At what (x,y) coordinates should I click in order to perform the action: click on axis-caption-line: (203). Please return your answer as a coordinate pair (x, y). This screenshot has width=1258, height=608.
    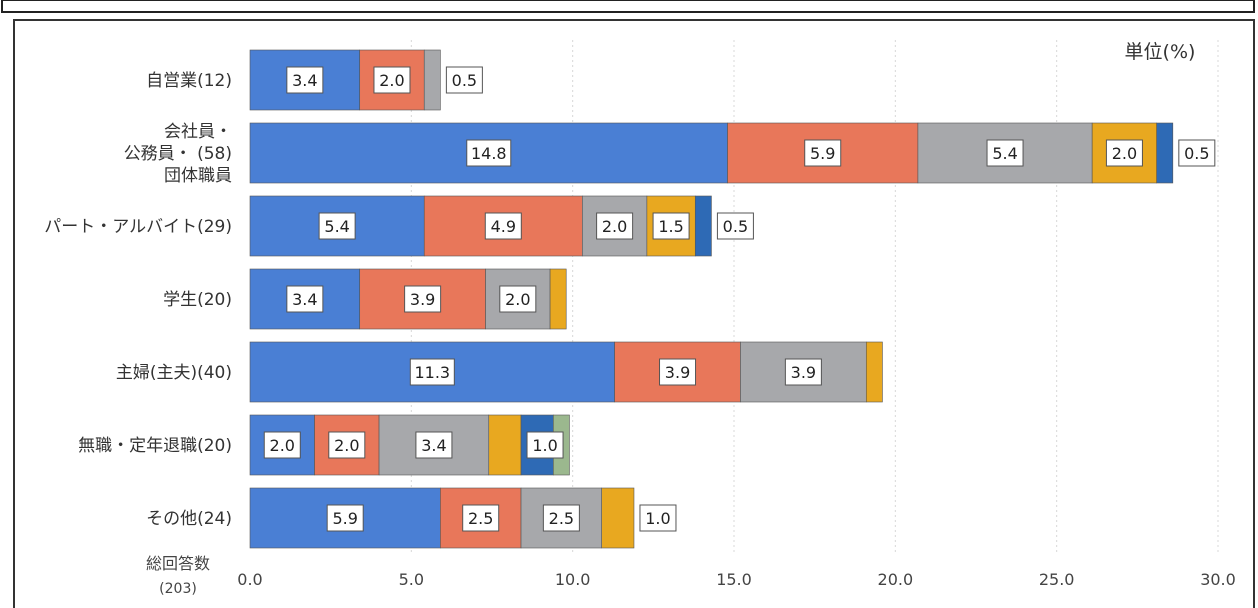
    Looking at the image, I should click on (178, 589).